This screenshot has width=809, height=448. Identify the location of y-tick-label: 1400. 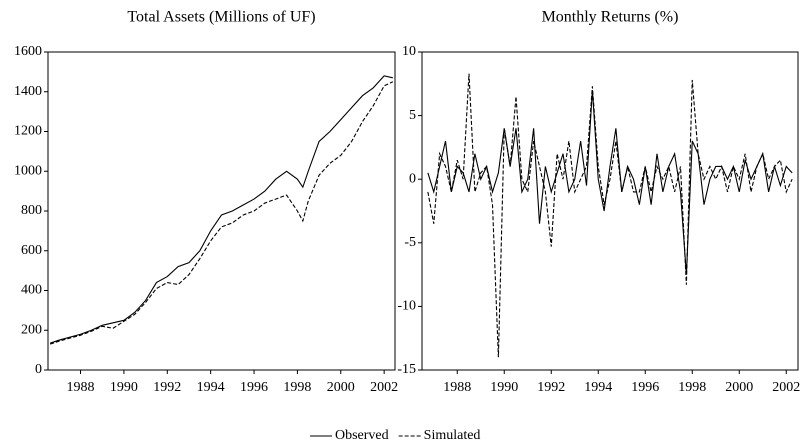
(28, 91).